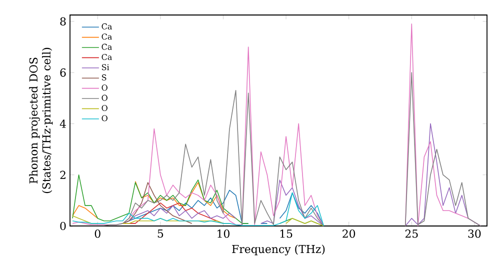  What do you see at coordinates (63, 124) in the screenshot?
I see `y-tick-label: 4` at bounding box center [63, 124].